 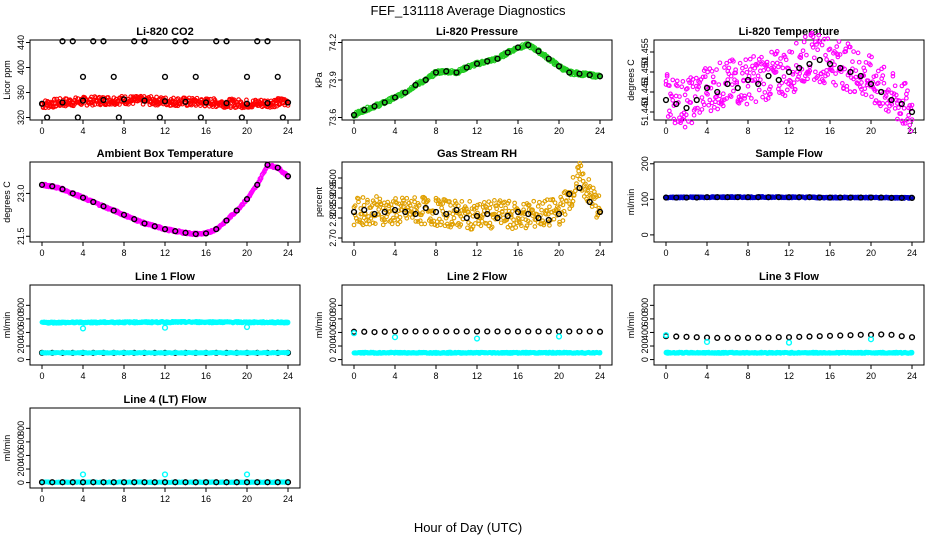 I want to click on x-tick-label: 0, so click(x=665, y=376).